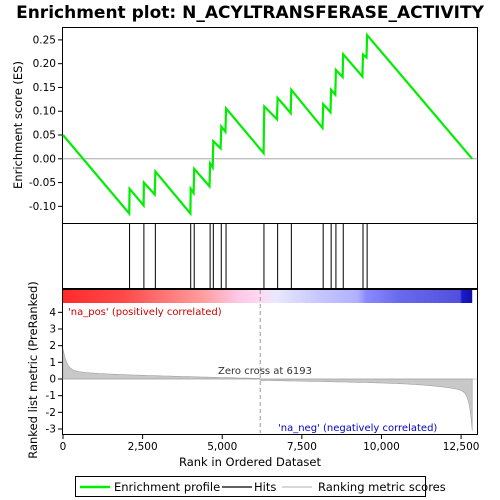 The image size is (500, 500). I want to click on es-y-axis-label: Enrichment score (ES), so click(18, 125).